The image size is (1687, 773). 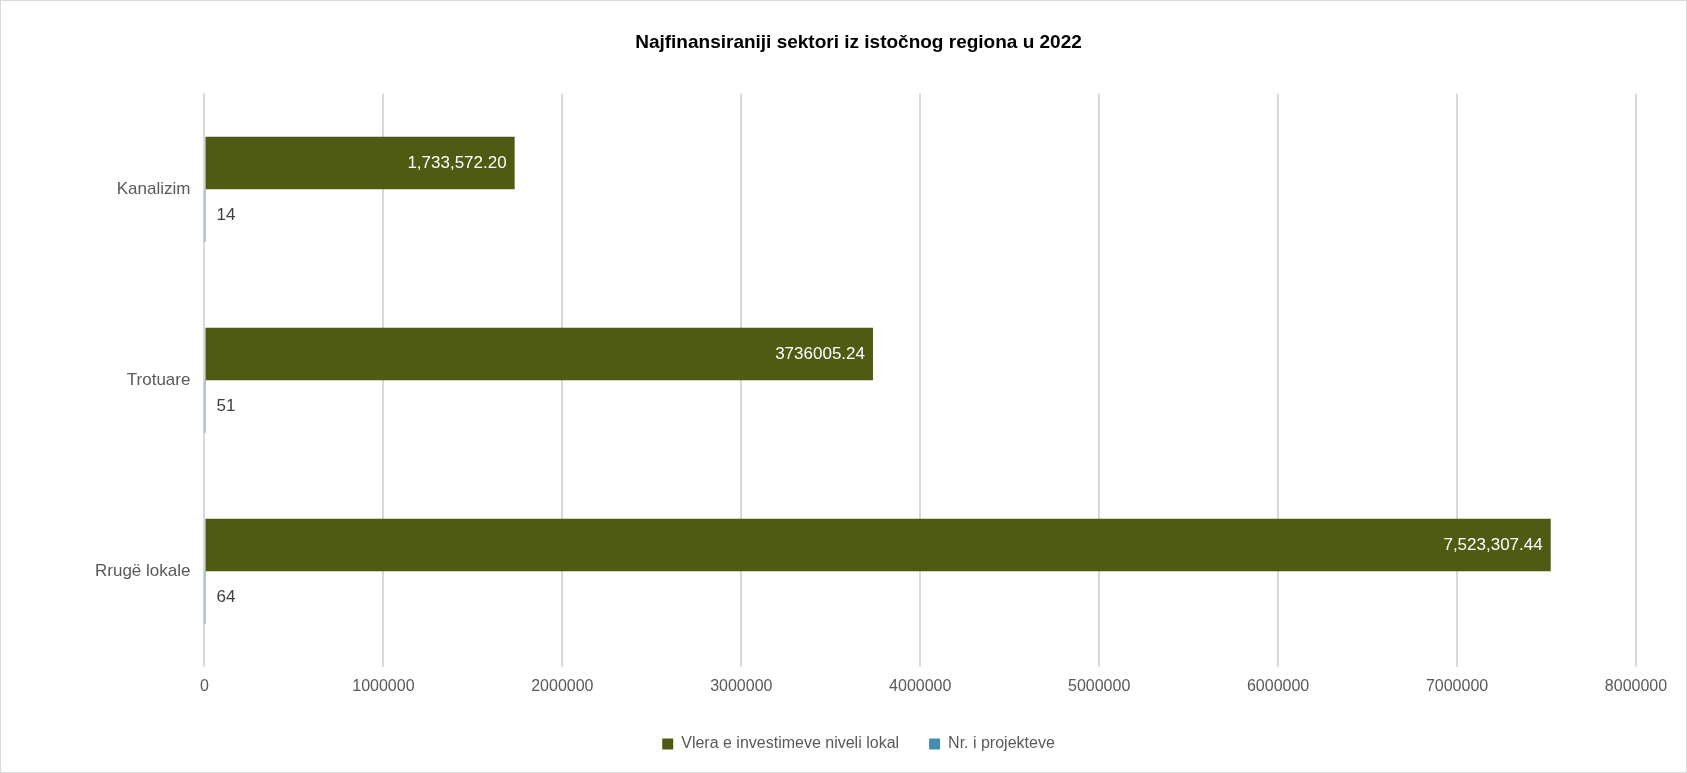 I want to click on chart-title: Najfinansiraniji sektori iz istočnog regiona u 2022, so click(x=858, y=41).